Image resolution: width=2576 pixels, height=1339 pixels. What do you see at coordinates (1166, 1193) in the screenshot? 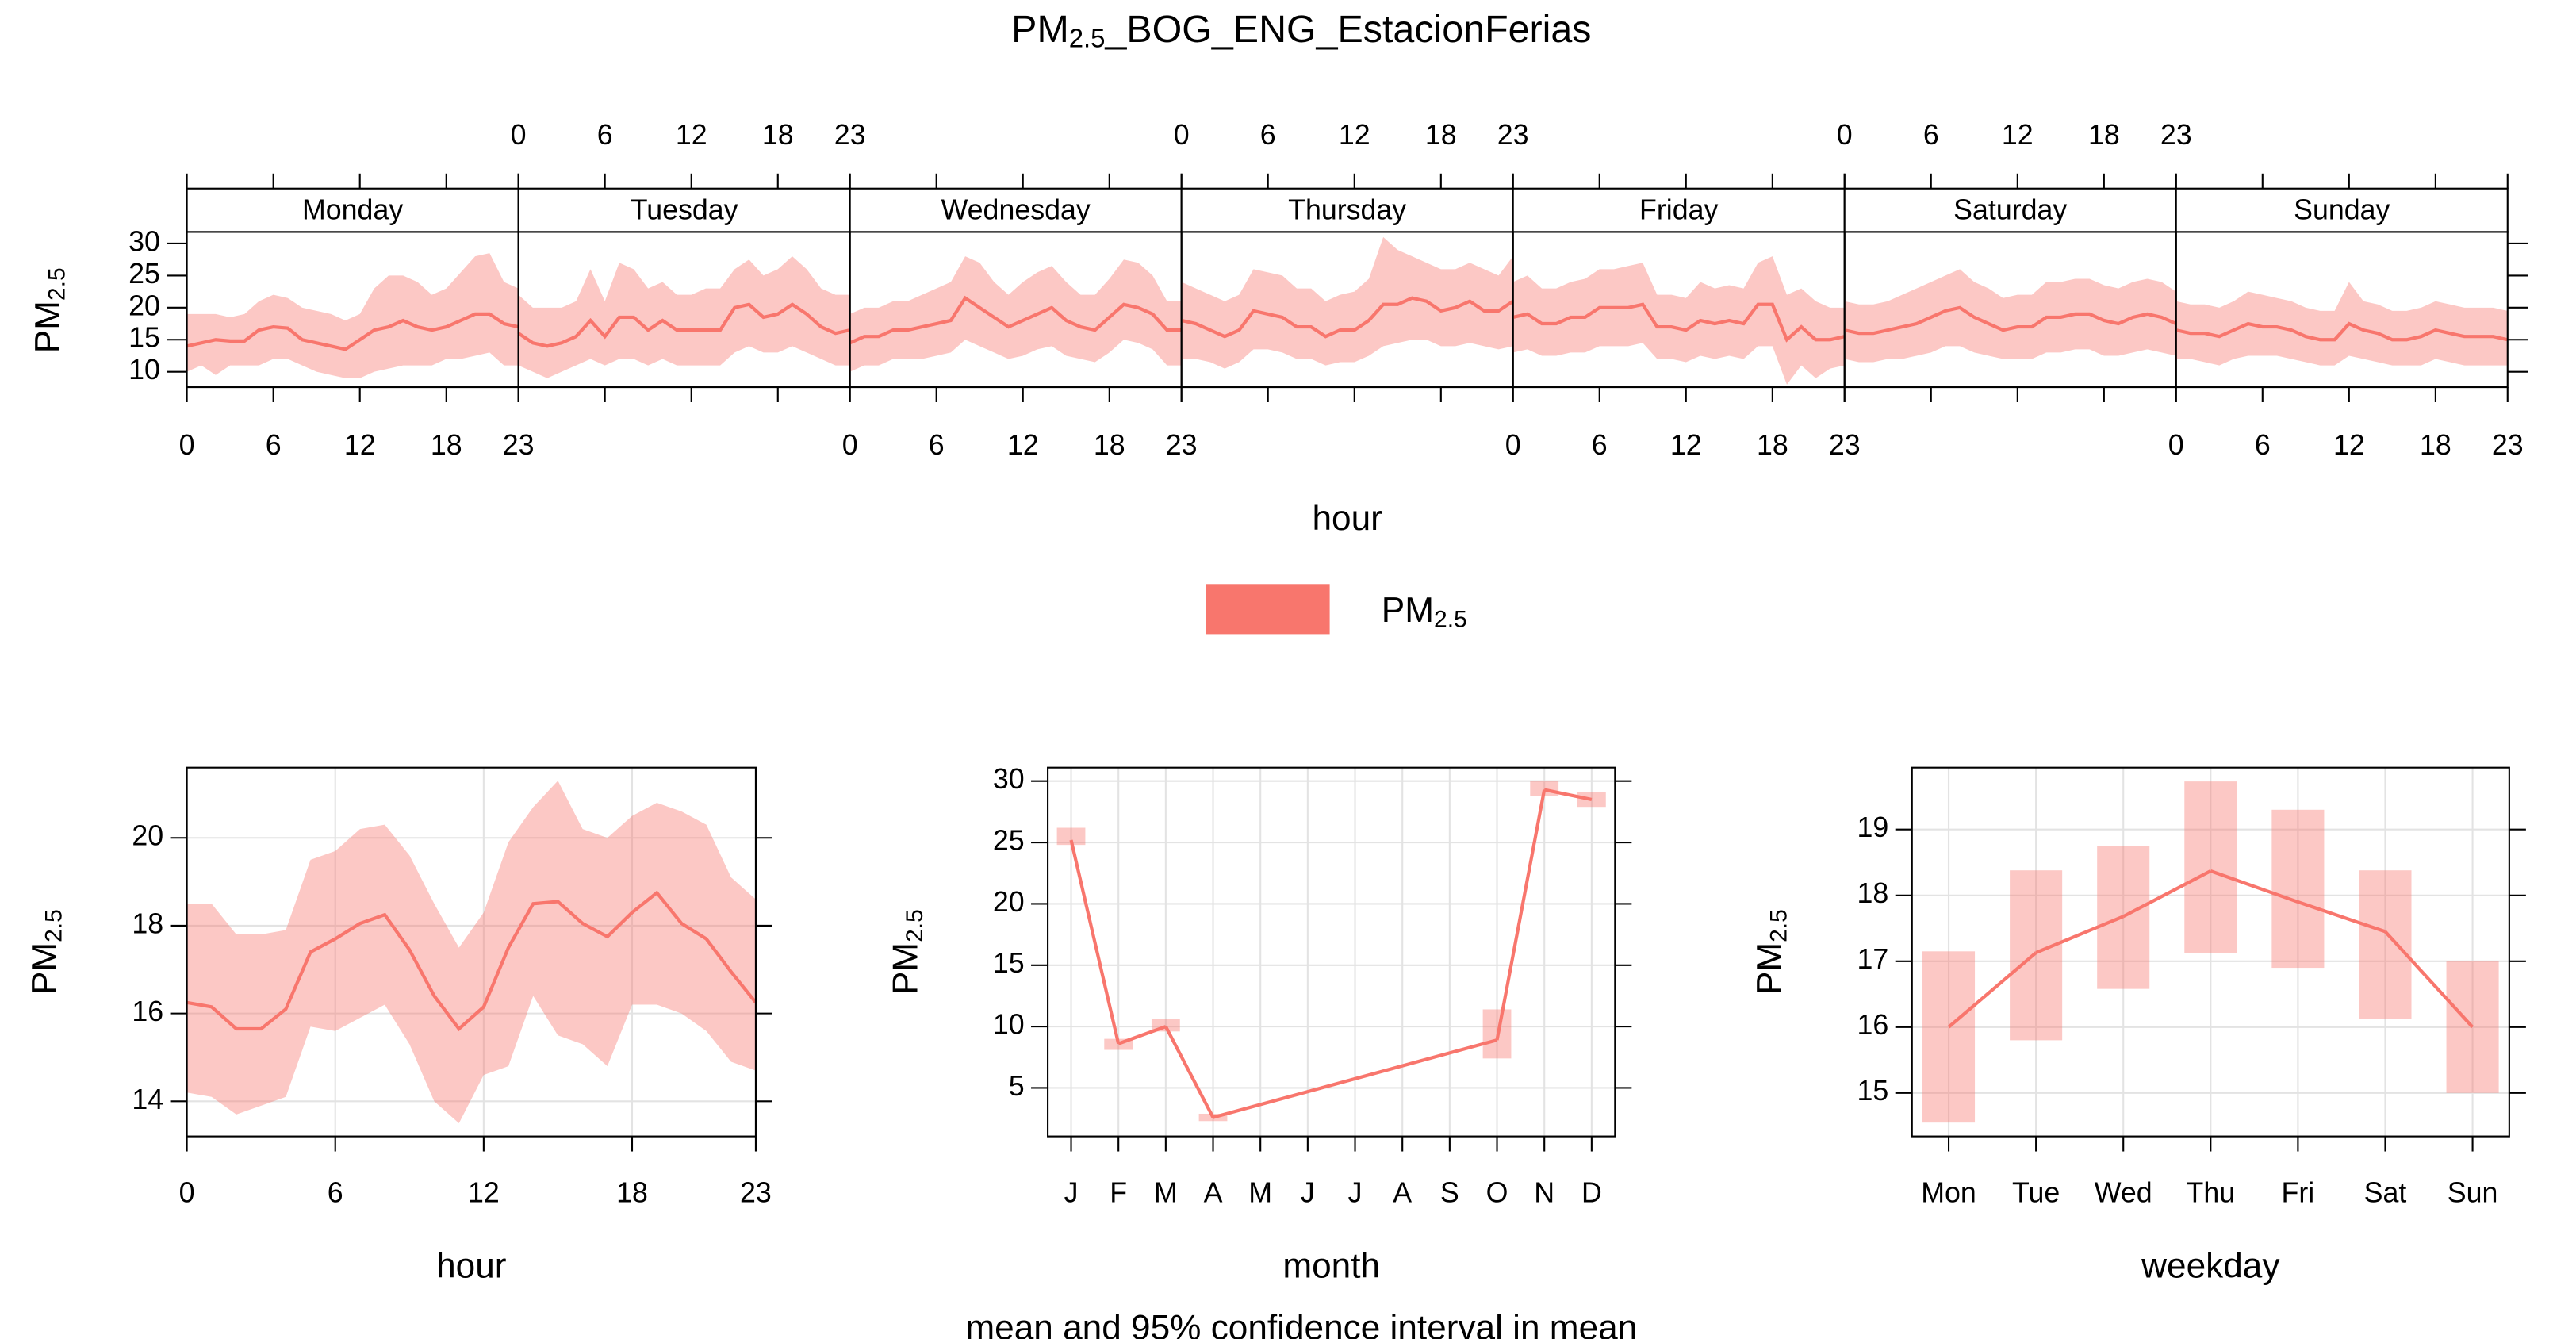
I see `x-tick-label: M` at bounding box center [1166, 1193].